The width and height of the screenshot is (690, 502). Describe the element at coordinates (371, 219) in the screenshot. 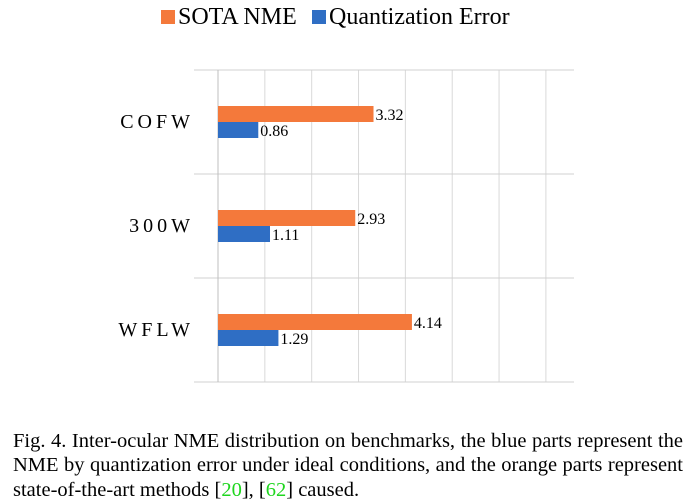

I see `data-label: 2.93` at that location.